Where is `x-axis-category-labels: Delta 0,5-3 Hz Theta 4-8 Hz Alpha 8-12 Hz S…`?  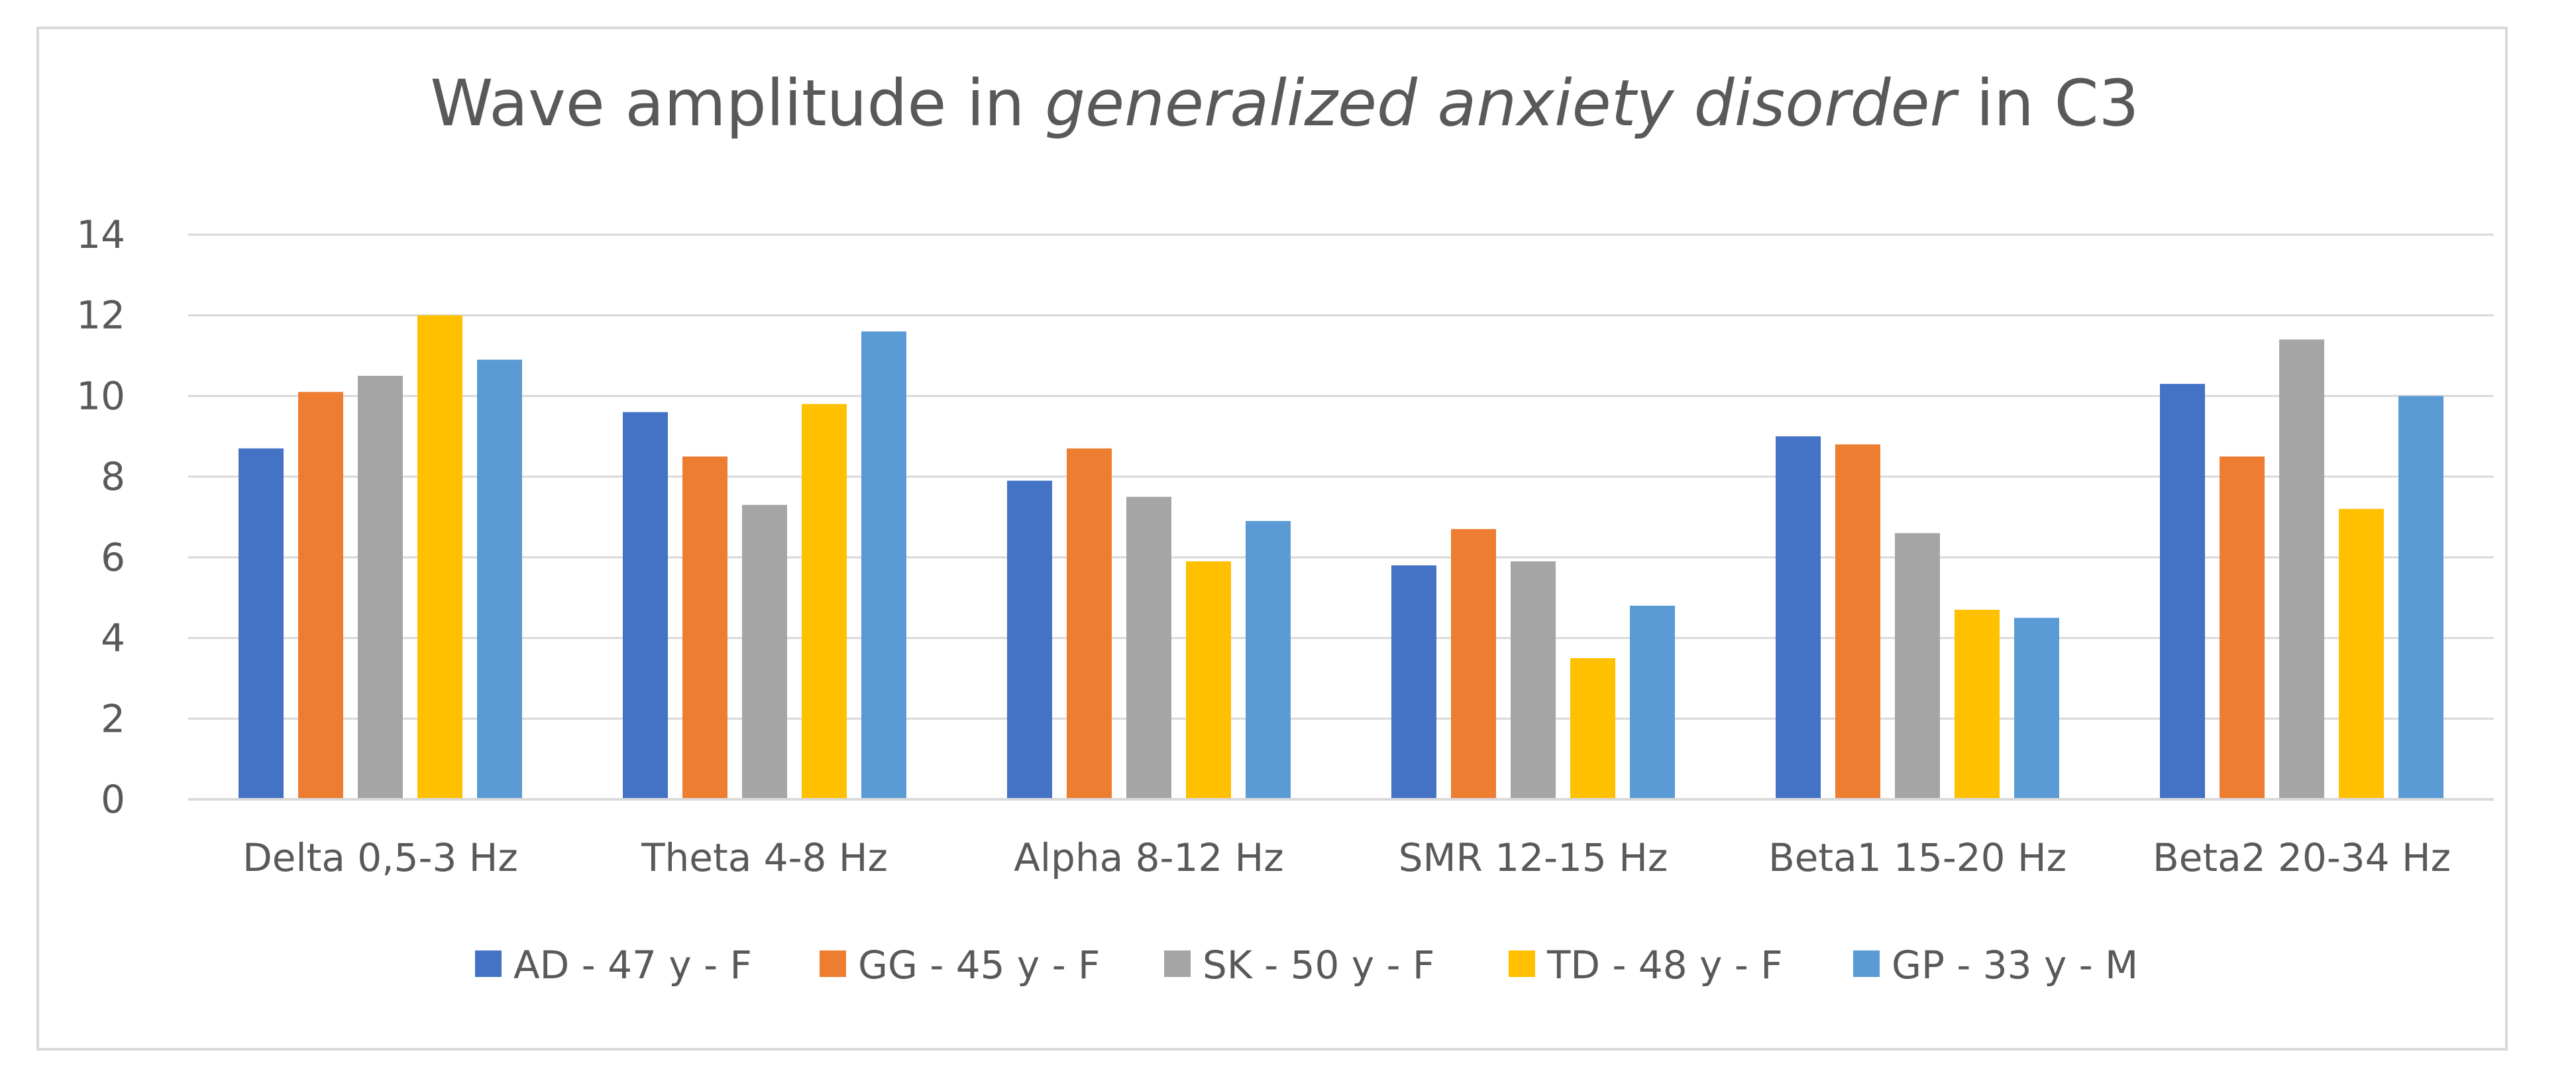 x-axis-category-labels: Delta 0,5-3 Hz Theta 4-8 Hz Alpha 8-12 Hz S… is located at coordinates (1346, 857).